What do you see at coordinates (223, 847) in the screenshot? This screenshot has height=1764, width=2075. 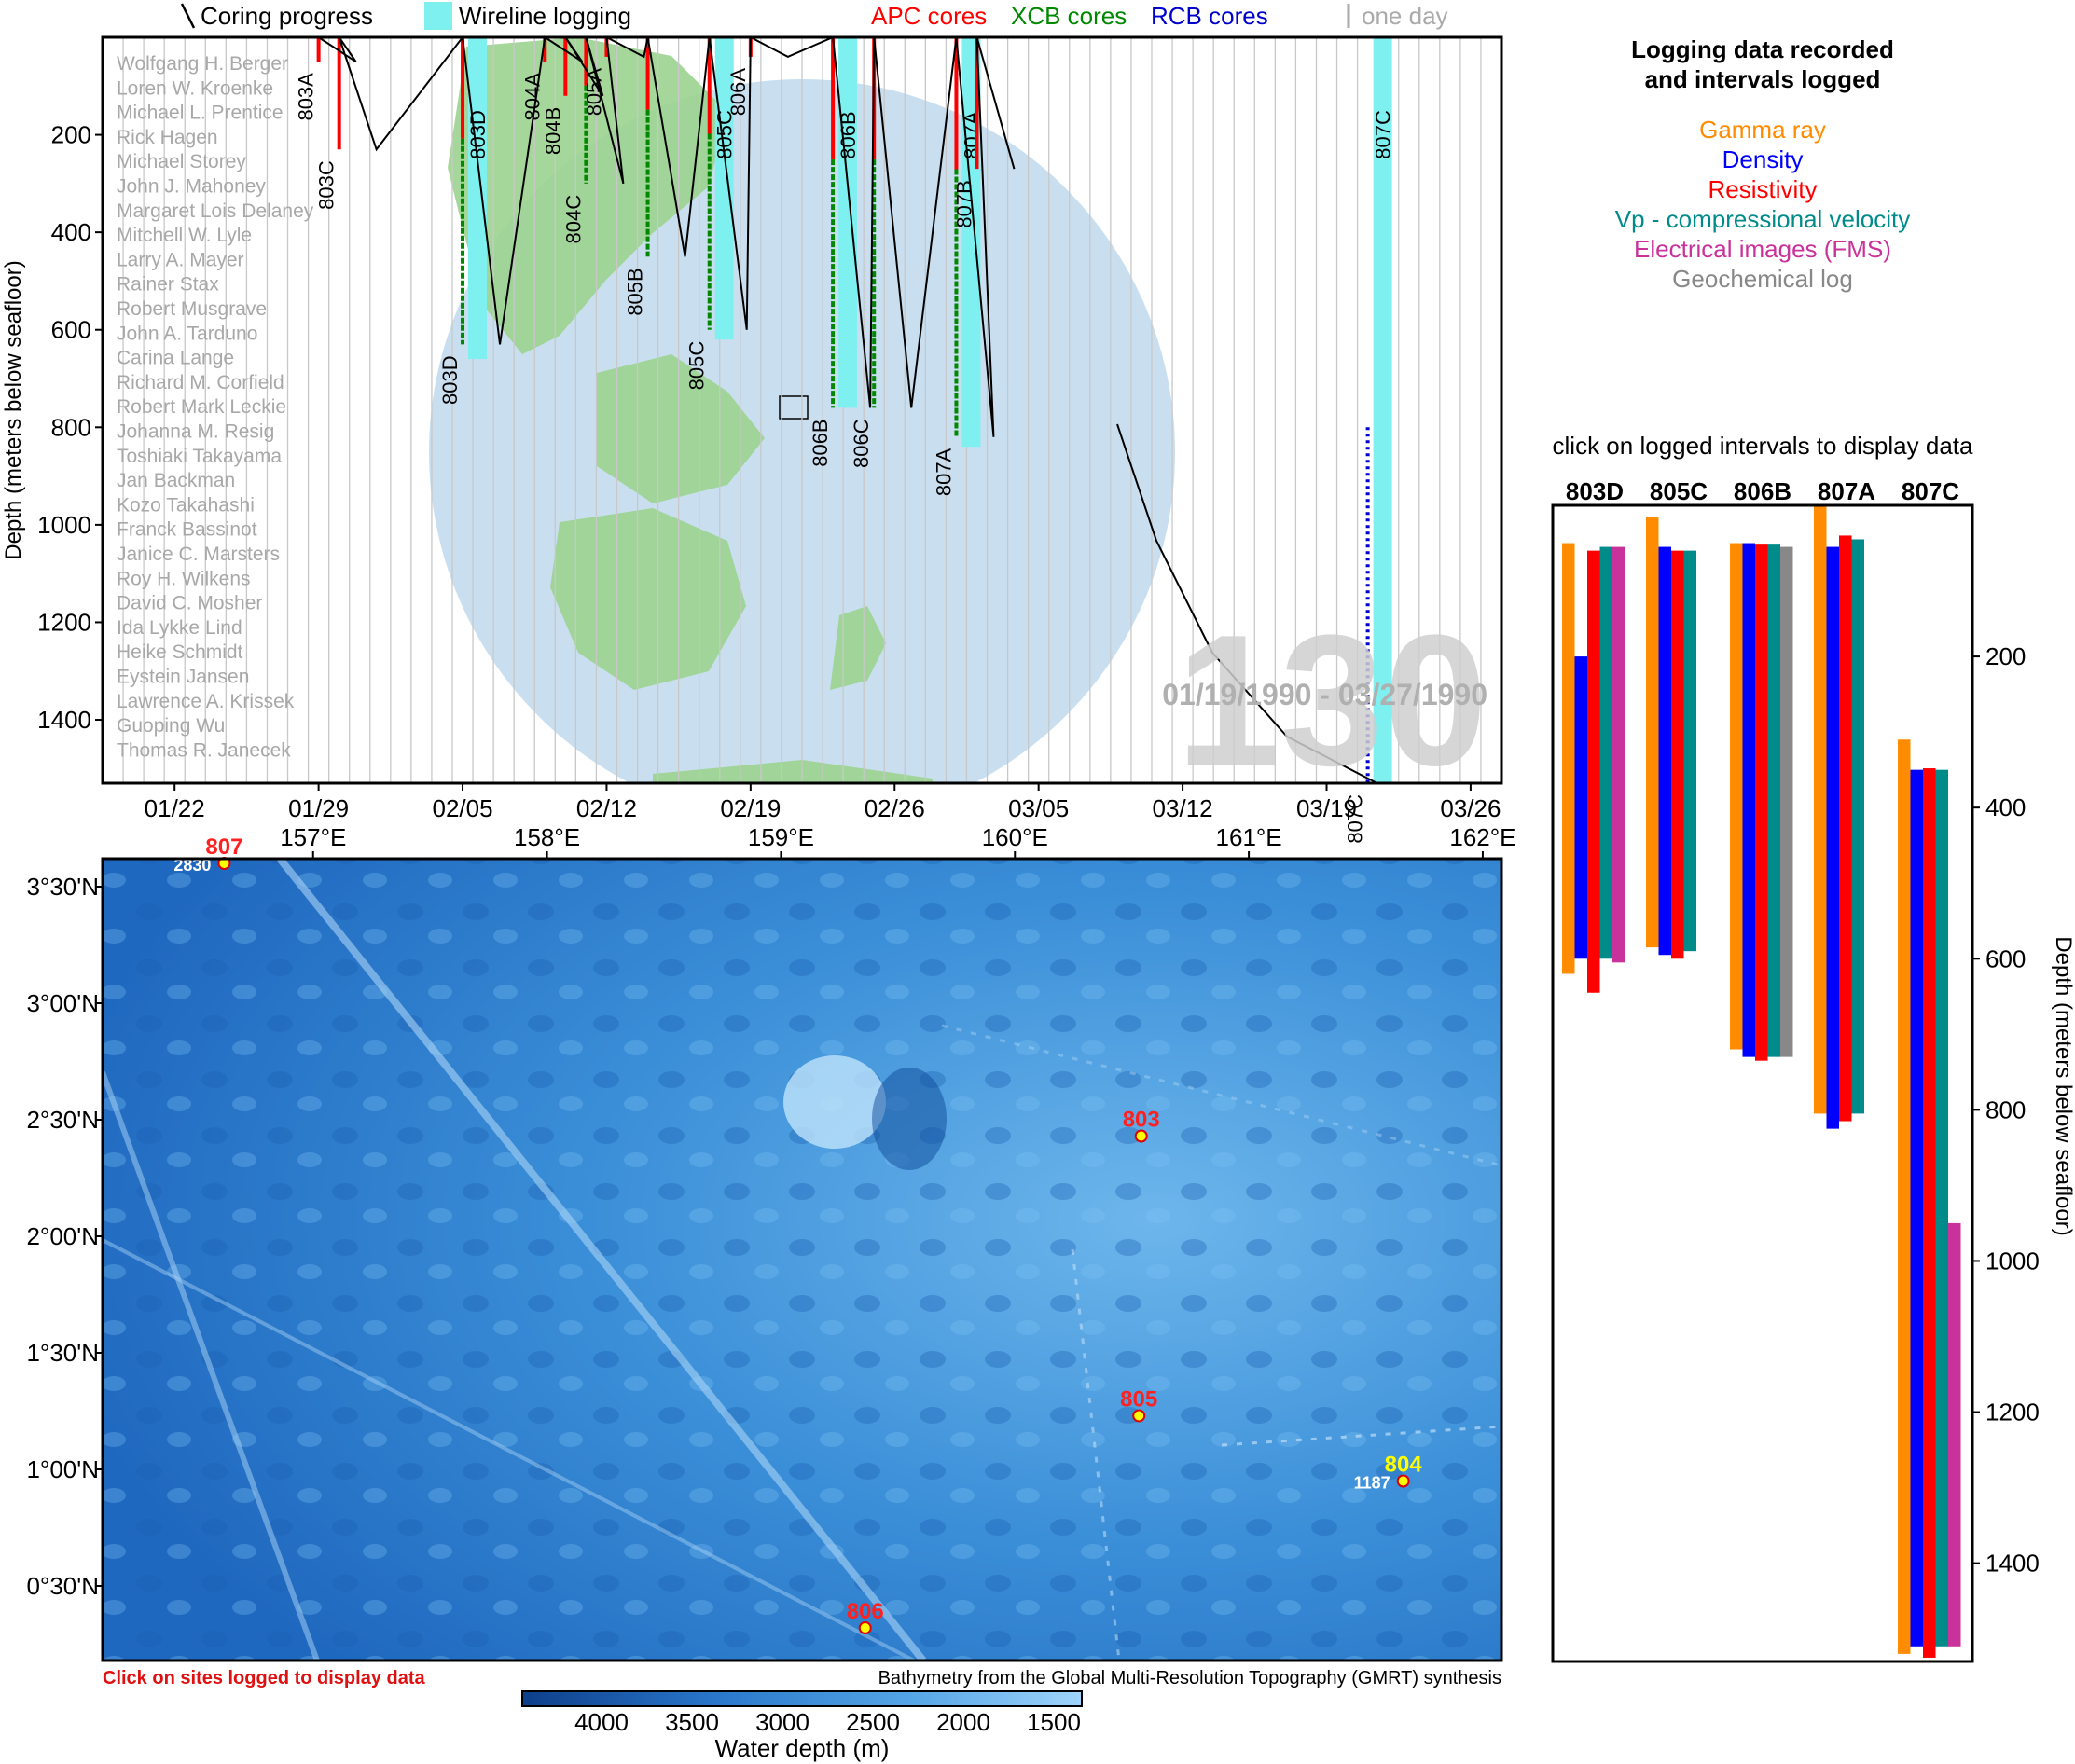 I see `site-label: 807` at bounding box center [223, 847].